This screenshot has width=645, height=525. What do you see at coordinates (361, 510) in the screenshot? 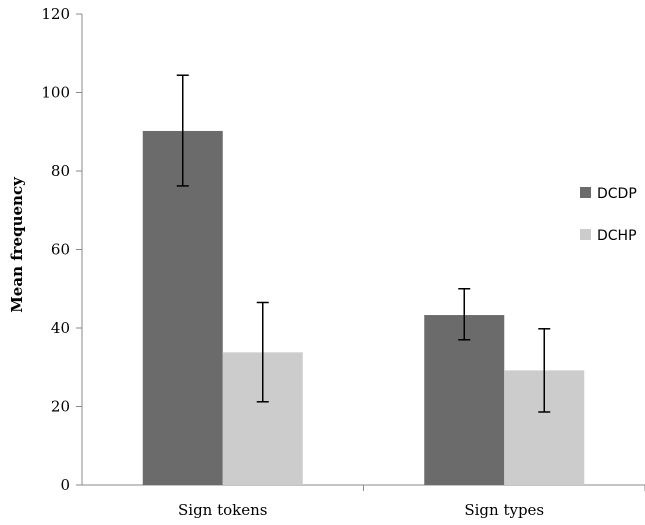
I see `category-labels: Sign tokens Sign types` at bounding box center [361, 510].